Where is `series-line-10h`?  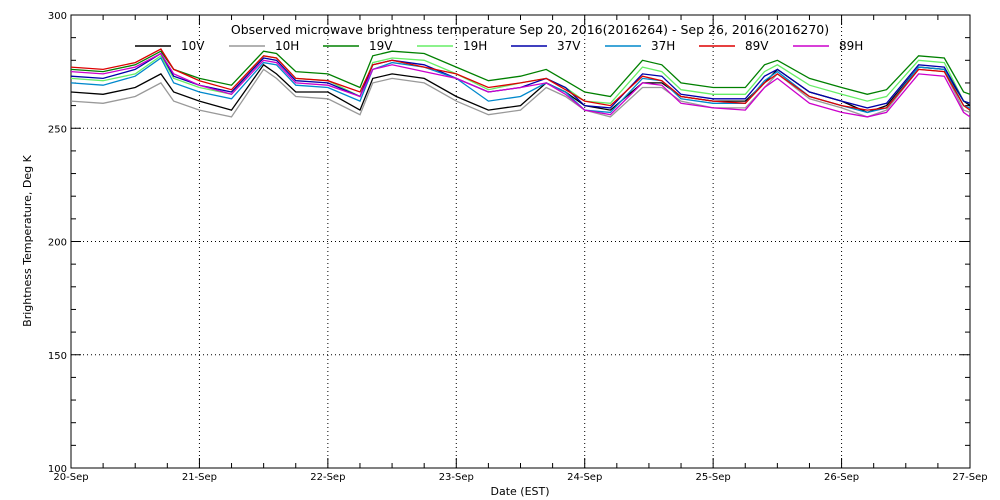
series-line-10h is located at coordinates (520, 93).